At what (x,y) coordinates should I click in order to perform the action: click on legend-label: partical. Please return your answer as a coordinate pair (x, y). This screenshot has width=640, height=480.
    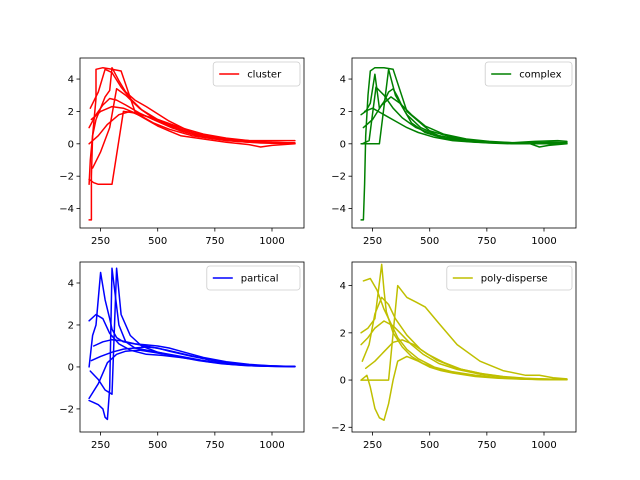
    Looking at the image, I should click on (260, 279).